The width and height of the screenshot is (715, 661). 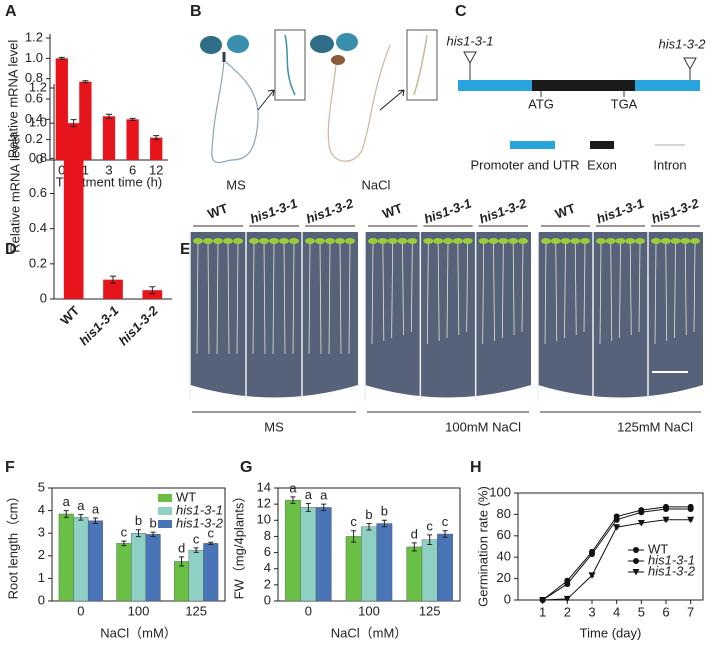 I want to click on legend-label: Intron, so click(x=669, y=164).